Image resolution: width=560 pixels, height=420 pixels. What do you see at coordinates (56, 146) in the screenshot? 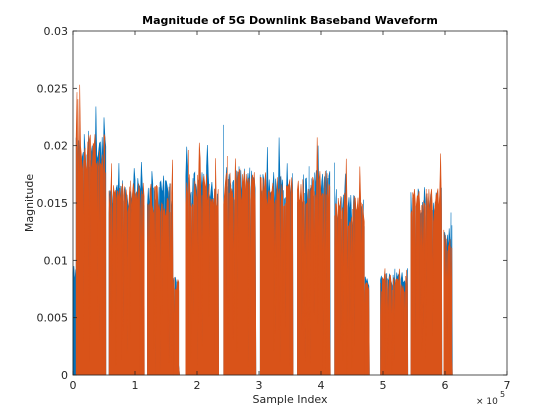
I see `y-tick-label: 0.02` at bounding box center [56, 146].